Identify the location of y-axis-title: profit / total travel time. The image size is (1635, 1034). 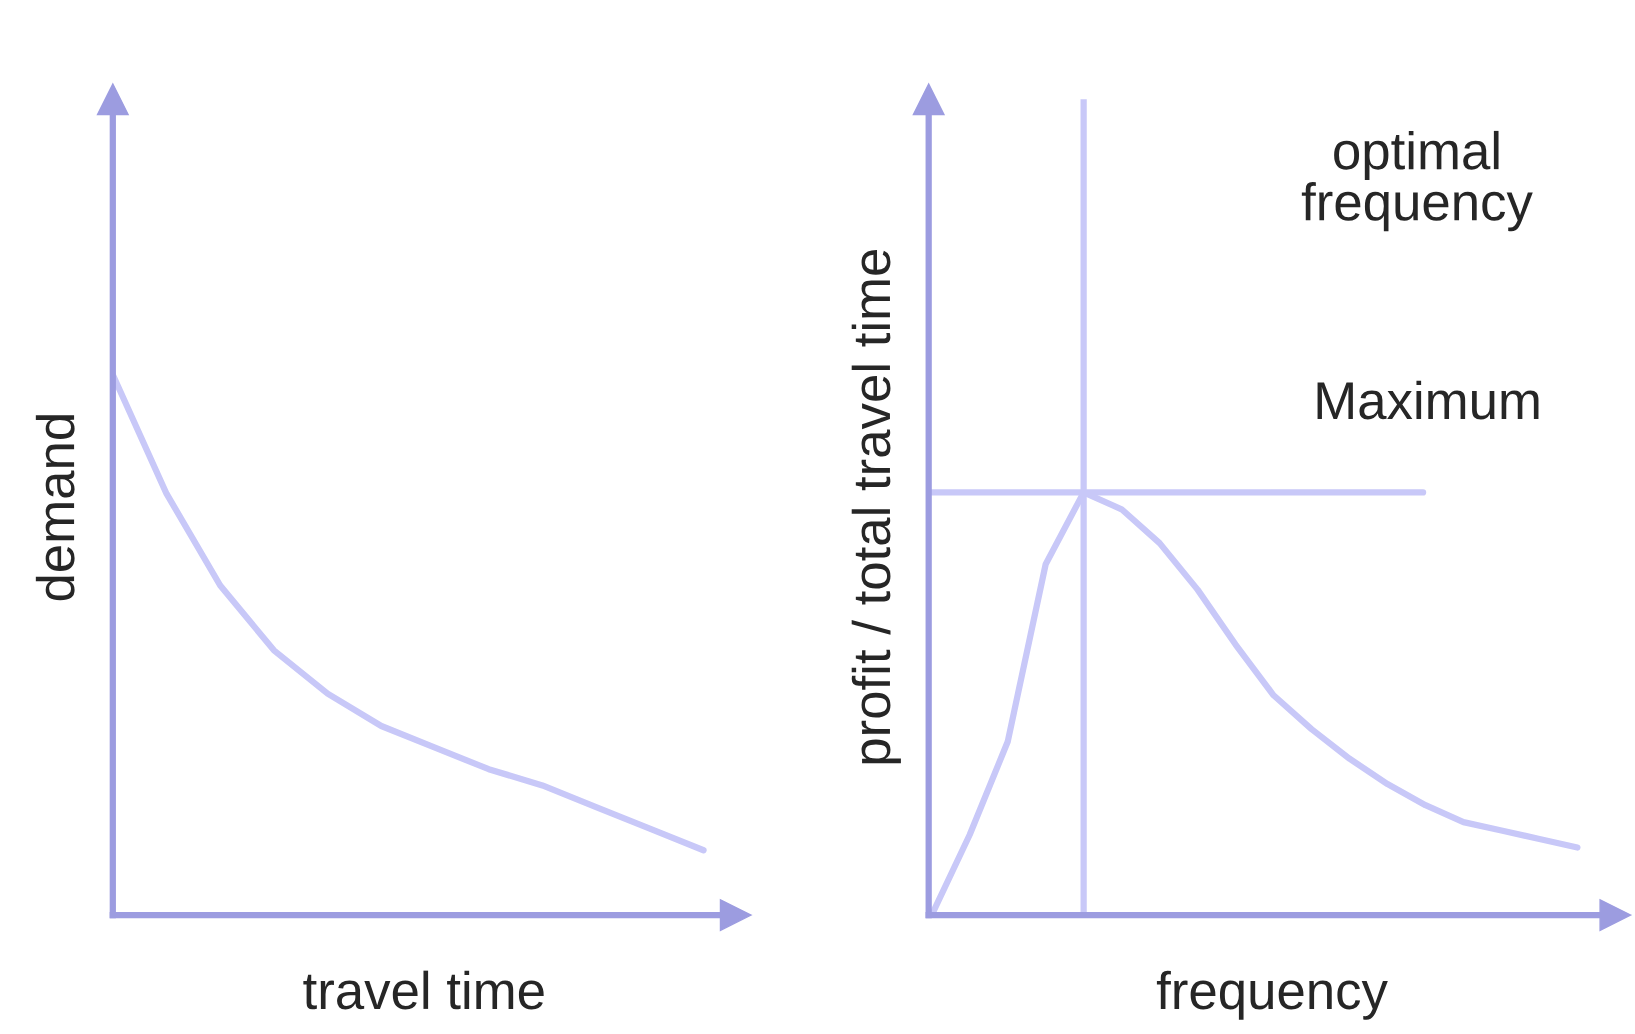
(876, 506).